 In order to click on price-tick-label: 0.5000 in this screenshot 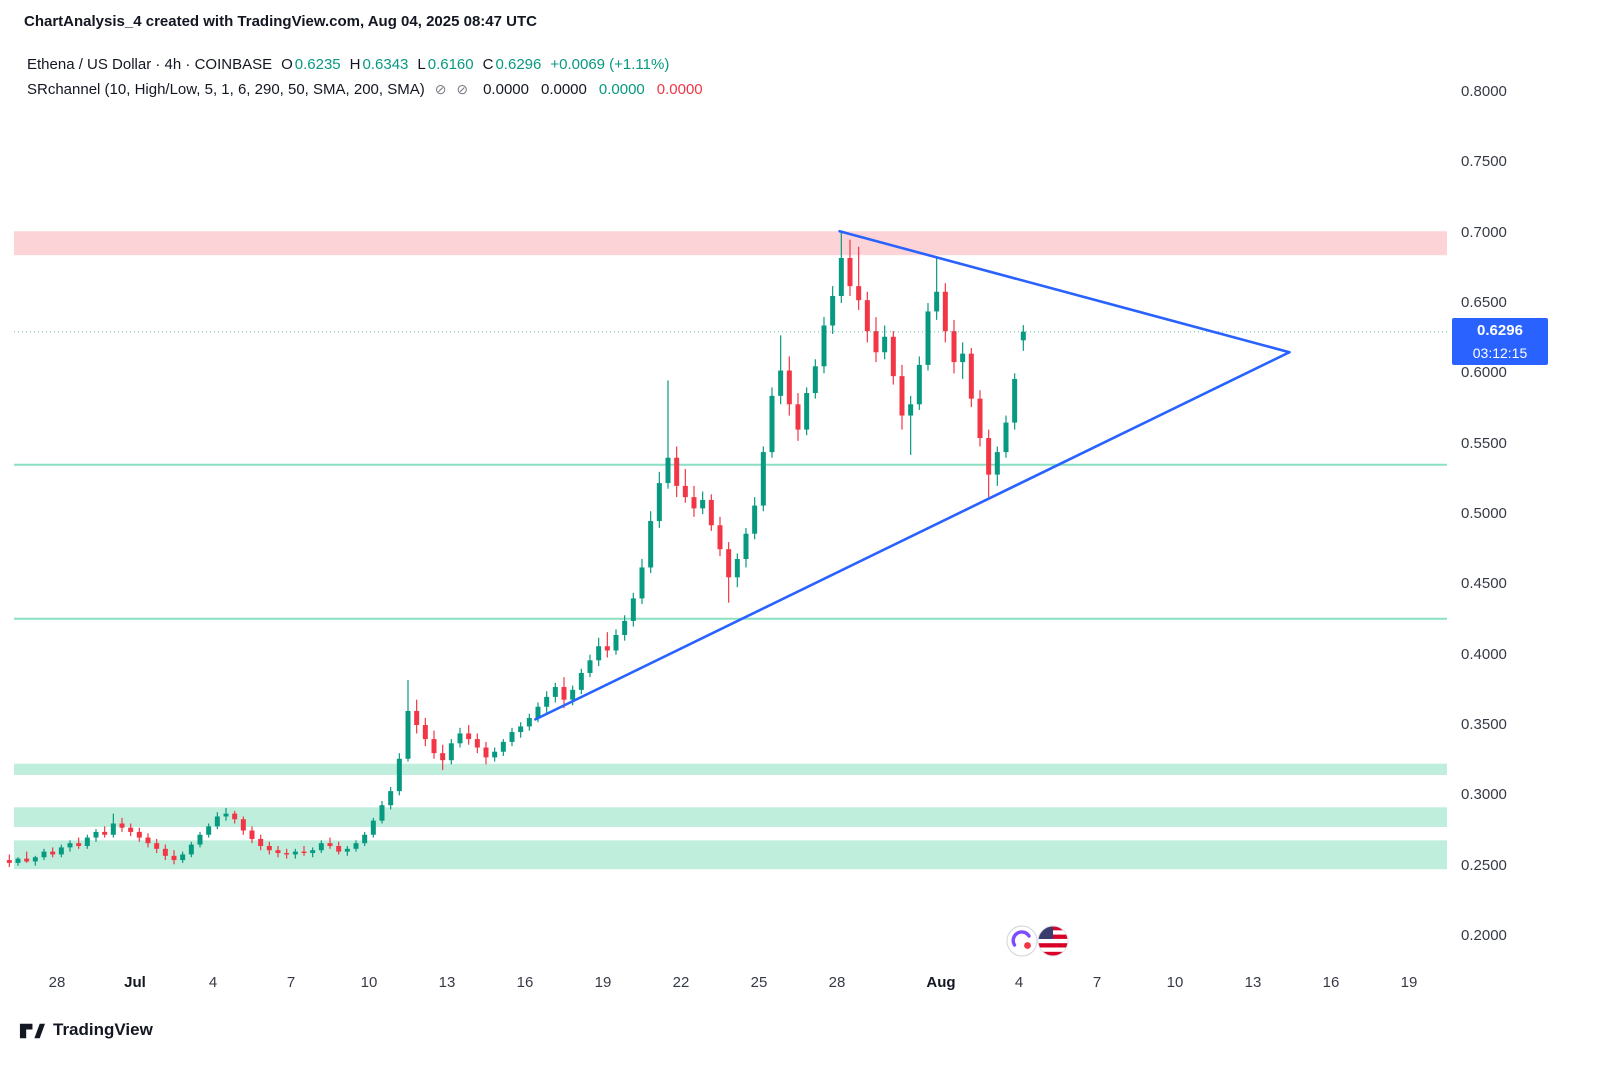, I will do `click(1484, 513)`.